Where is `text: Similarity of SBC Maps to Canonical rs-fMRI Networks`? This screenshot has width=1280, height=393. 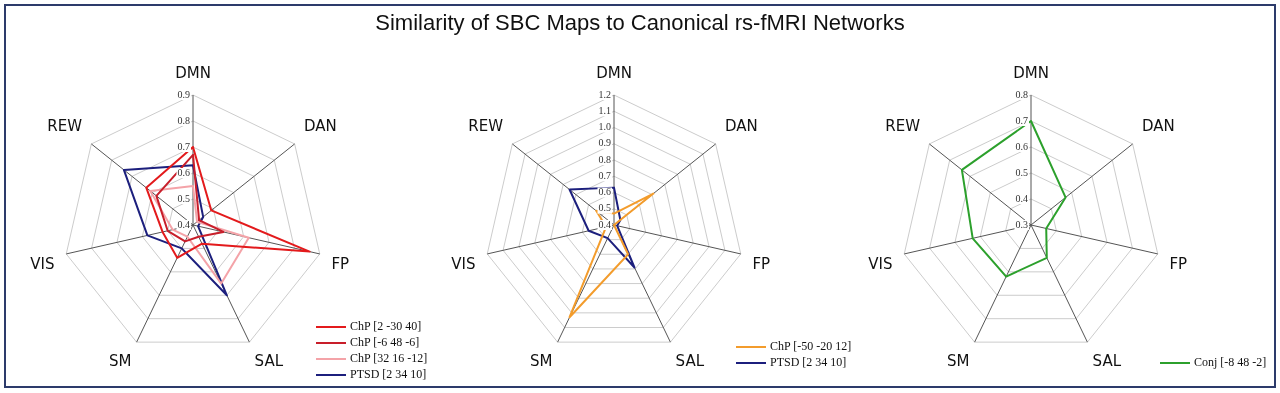 text: Similarity of SBC Maps to Canonical rs-fMRI Networks is located at coordinates (640, 23).